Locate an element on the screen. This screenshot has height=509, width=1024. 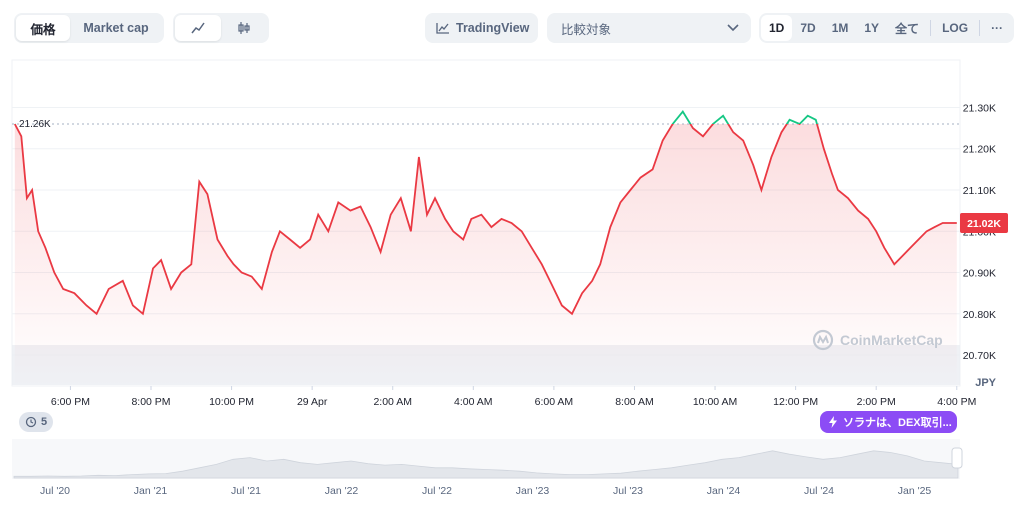
currency-label: JPY is located at coordinates (985, 383).